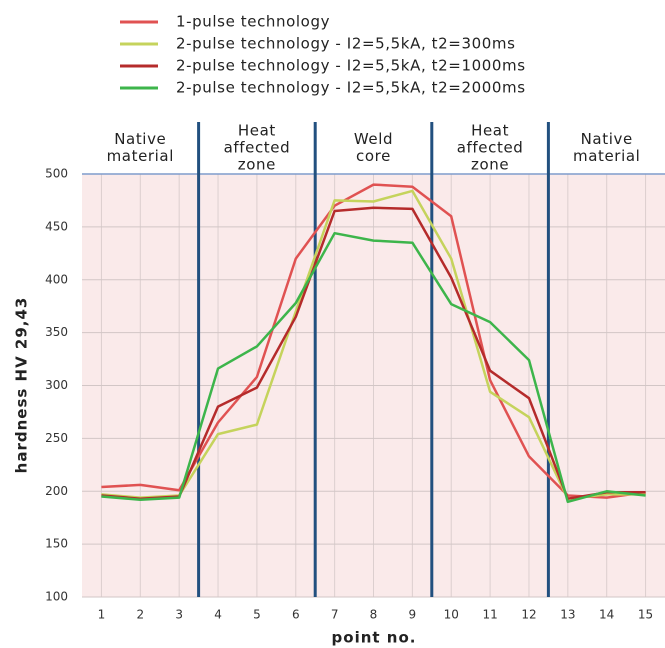  I want to click on x-axis-title: point no., so click(374, 638).